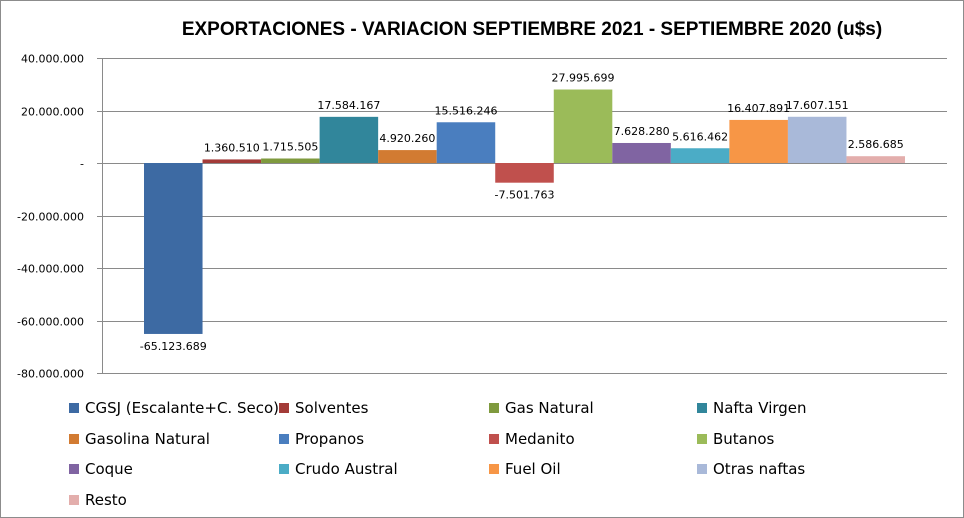 The height and width of the screenshot is (518, 964). I want to click on legend-item: Fuel Oil, so click(593, 469).